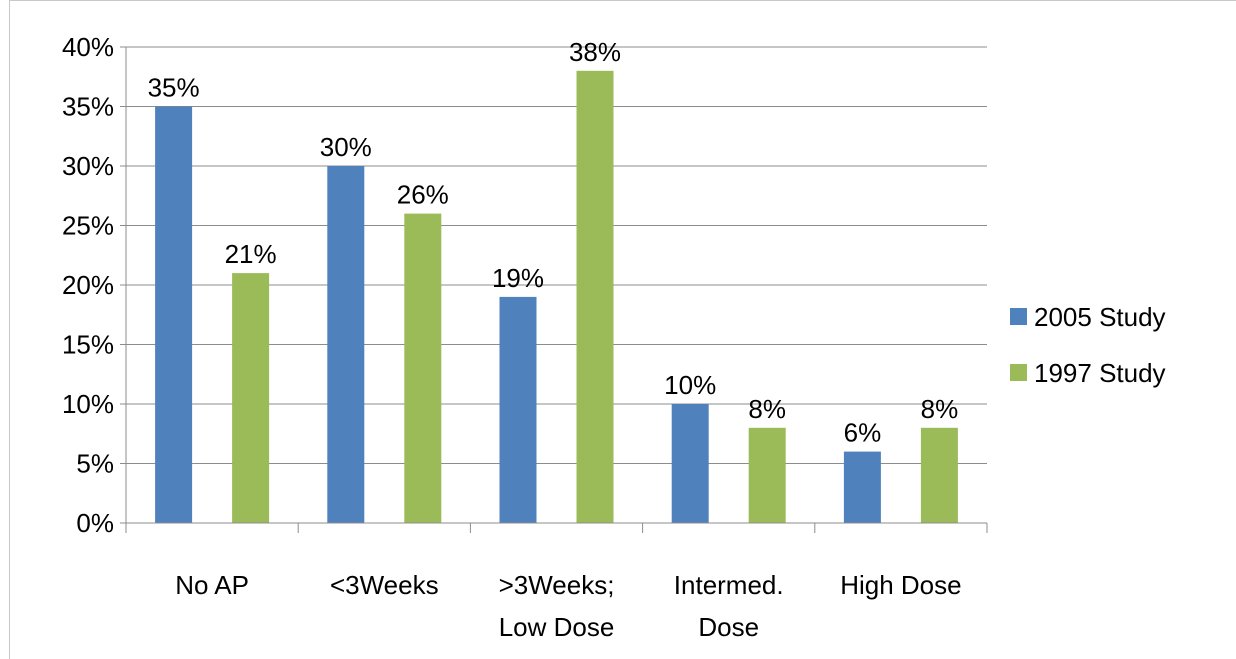  I want to click on y-tick-label: 30%, so click(88, 166).